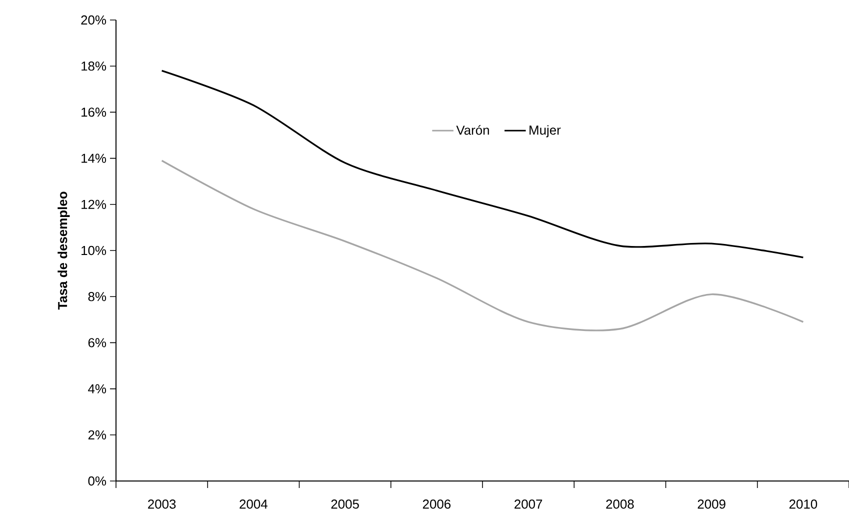 The height and width of the screenshot is (531, 849). What do you see at coordinates (97, 343) in the screenshot?
I see `y-tick-label: 6%` at bounding box center [97, 343].